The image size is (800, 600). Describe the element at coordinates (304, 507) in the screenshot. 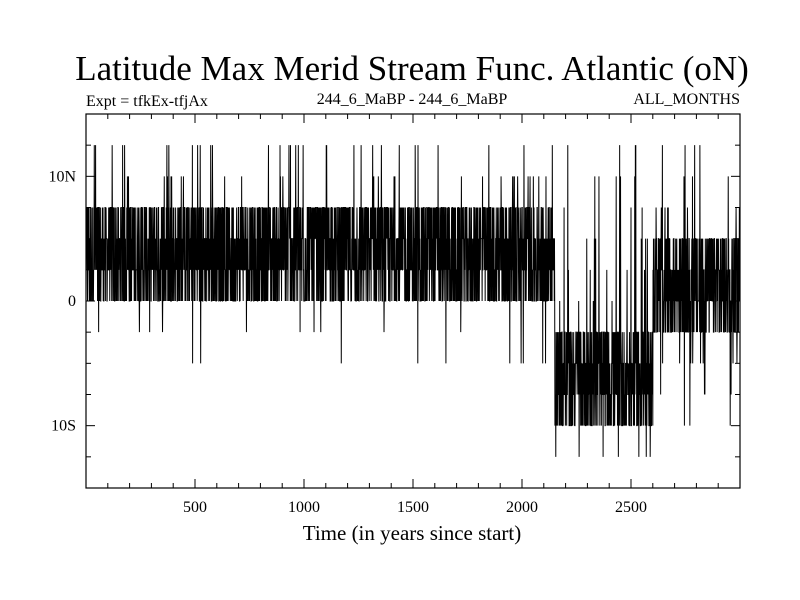

I see `x-tick-label: 1000` at that location.